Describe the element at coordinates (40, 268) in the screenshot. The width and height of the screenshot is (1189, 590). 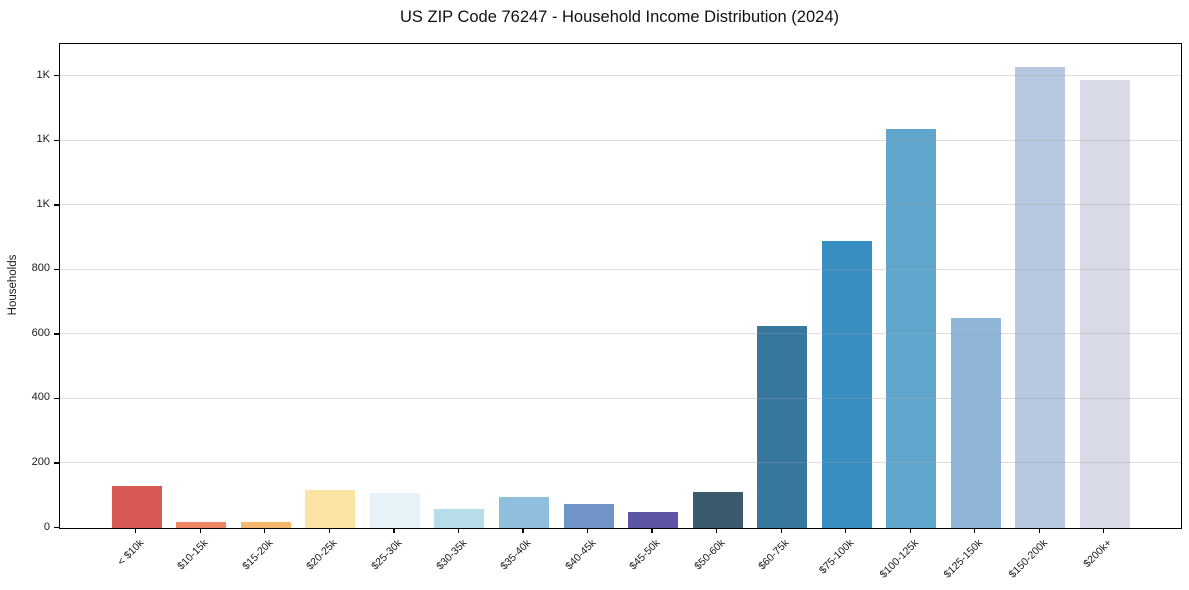
I see `y-tick-label: 800` at that location.